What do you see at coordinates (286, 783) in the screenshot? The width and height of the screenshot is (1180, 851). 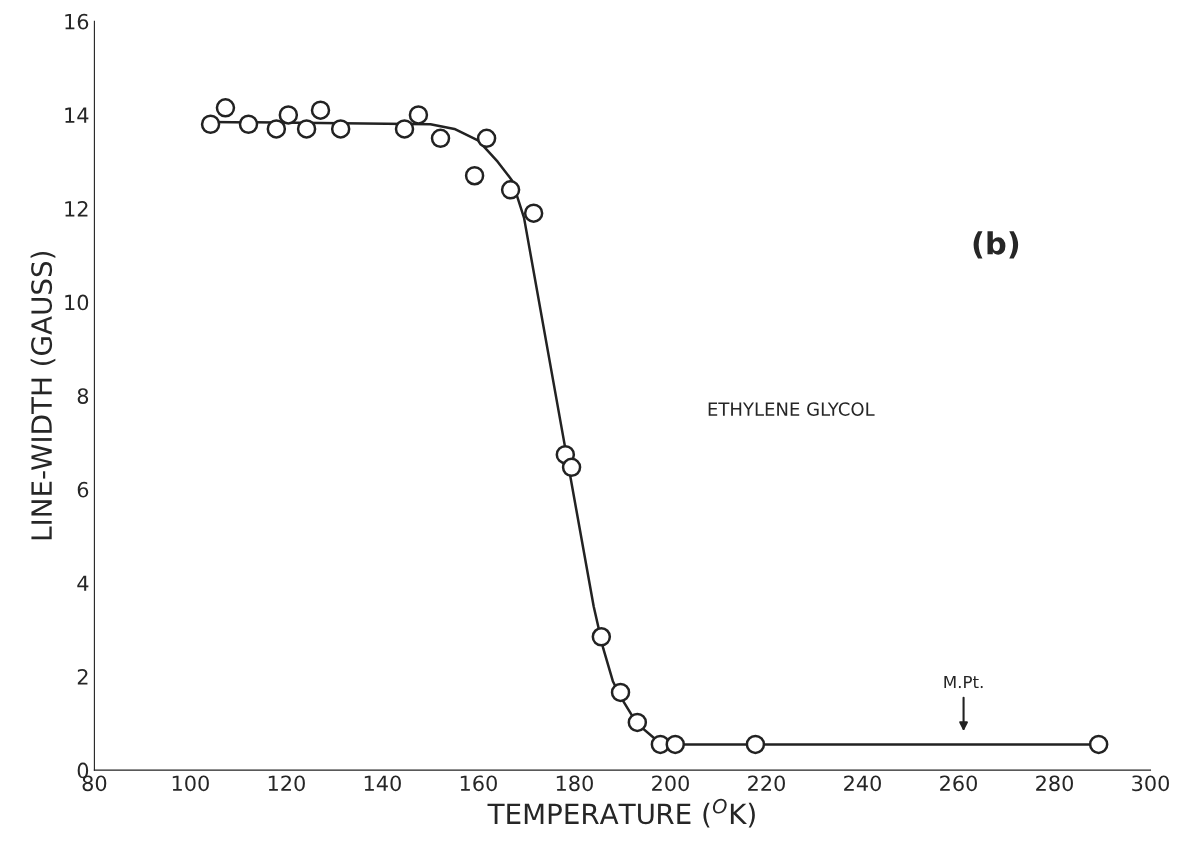 I see `x-tick-label: 120` at bounding box center [286, 783].